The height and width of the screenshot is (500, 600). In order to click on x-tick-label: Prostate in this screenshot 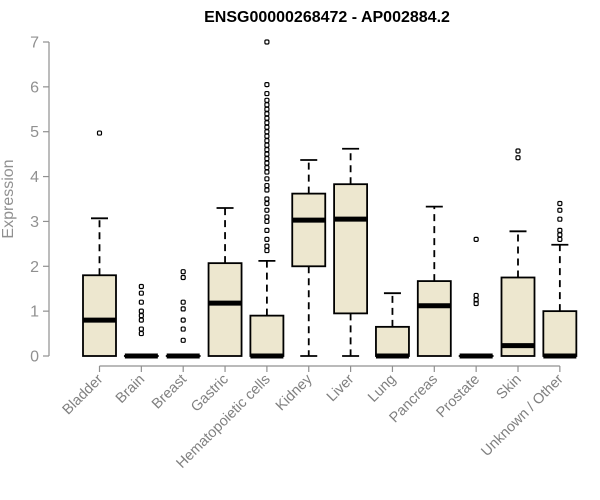, I will do `click(457, 396)`.